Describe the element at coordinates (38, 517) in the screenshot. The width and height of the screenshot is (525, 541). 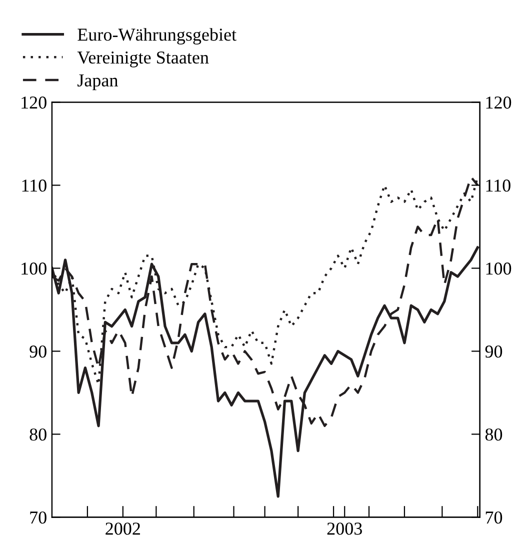
I see `y-tick-label: 70` at that location.